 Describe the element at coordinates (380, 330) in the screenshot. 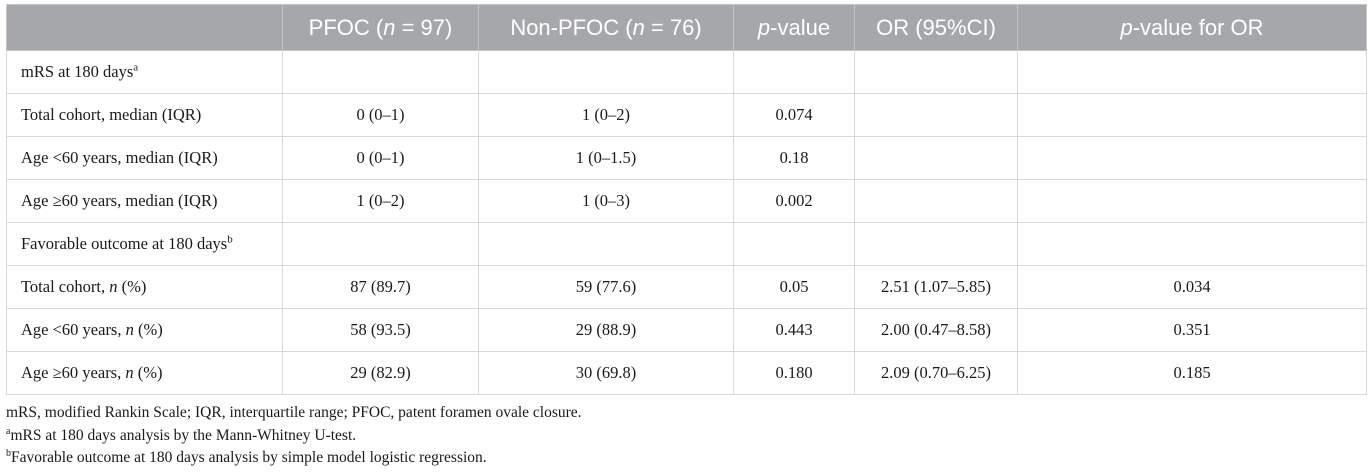

I see `cell-pfoc: 58 (93.5)` at that location.